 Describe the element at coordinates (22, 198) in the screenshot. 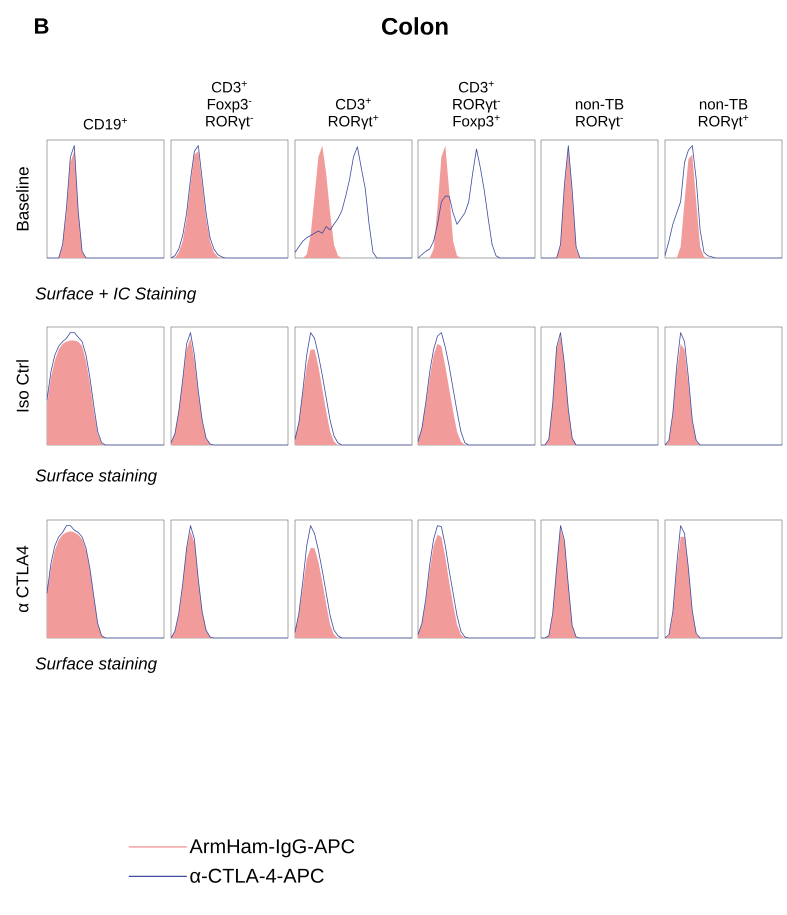

I see `y-axis-title: Baseline` at that location.